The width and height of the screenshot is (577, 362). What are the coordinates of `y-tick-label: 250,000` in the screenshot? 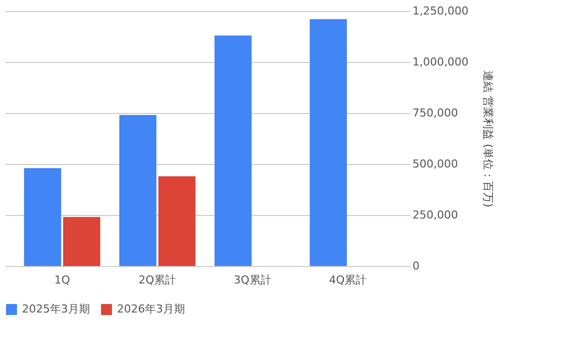 It's located at (435, 215).